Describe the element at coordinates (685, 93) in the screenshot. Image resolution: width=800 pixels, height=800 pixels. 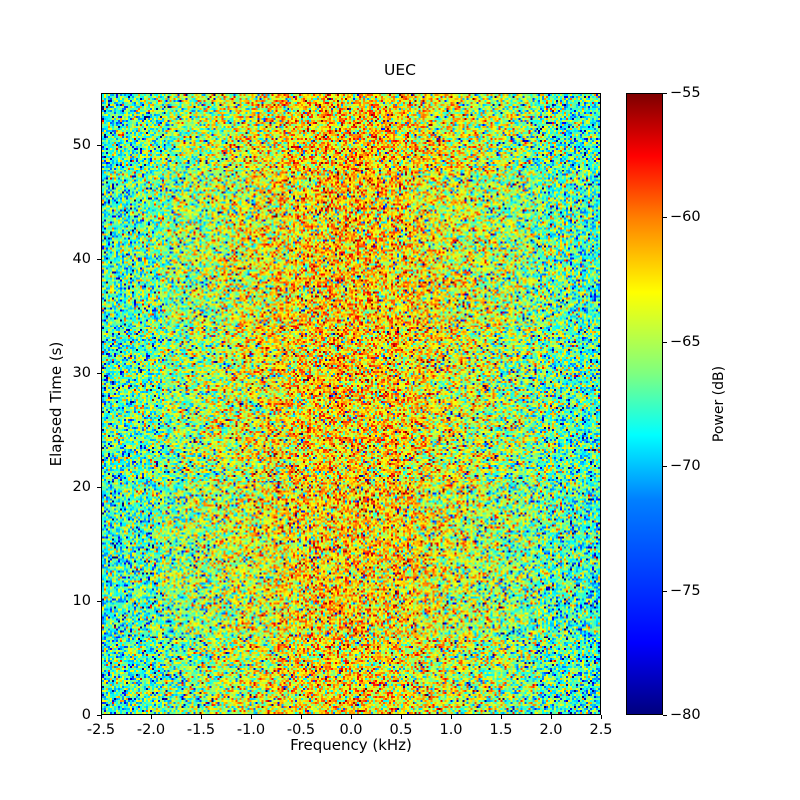
I see `colorbar-tick-label: −55` at that location.